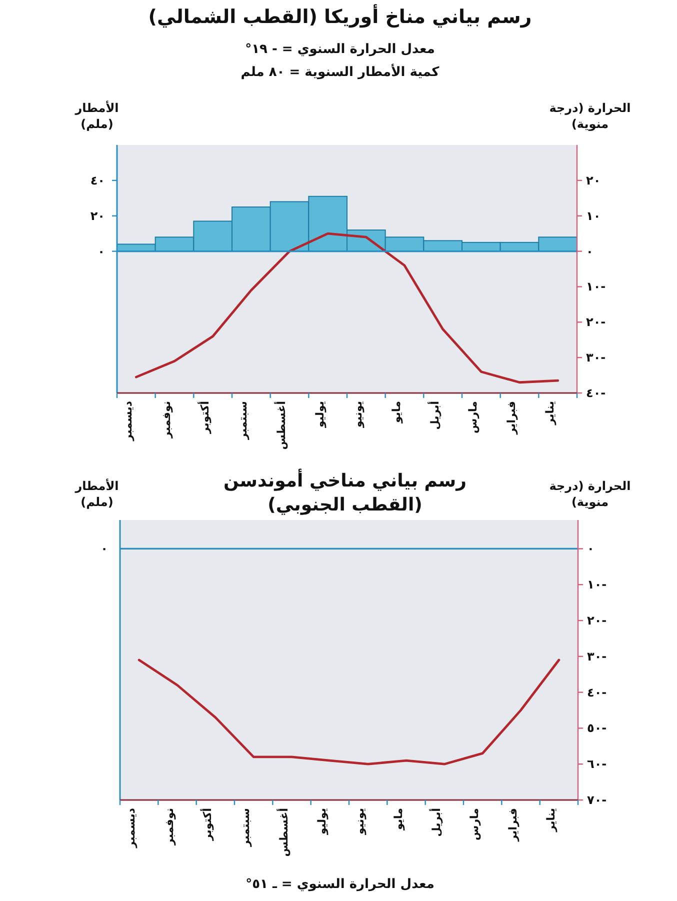 Image resolution: width=677 pixels, height=901 pixels. Describe the element at coordinates (340, 50) in the screenshot. I see `chart-subtitle: معدل الحرارة السنوي = - ١٩°` at that location.